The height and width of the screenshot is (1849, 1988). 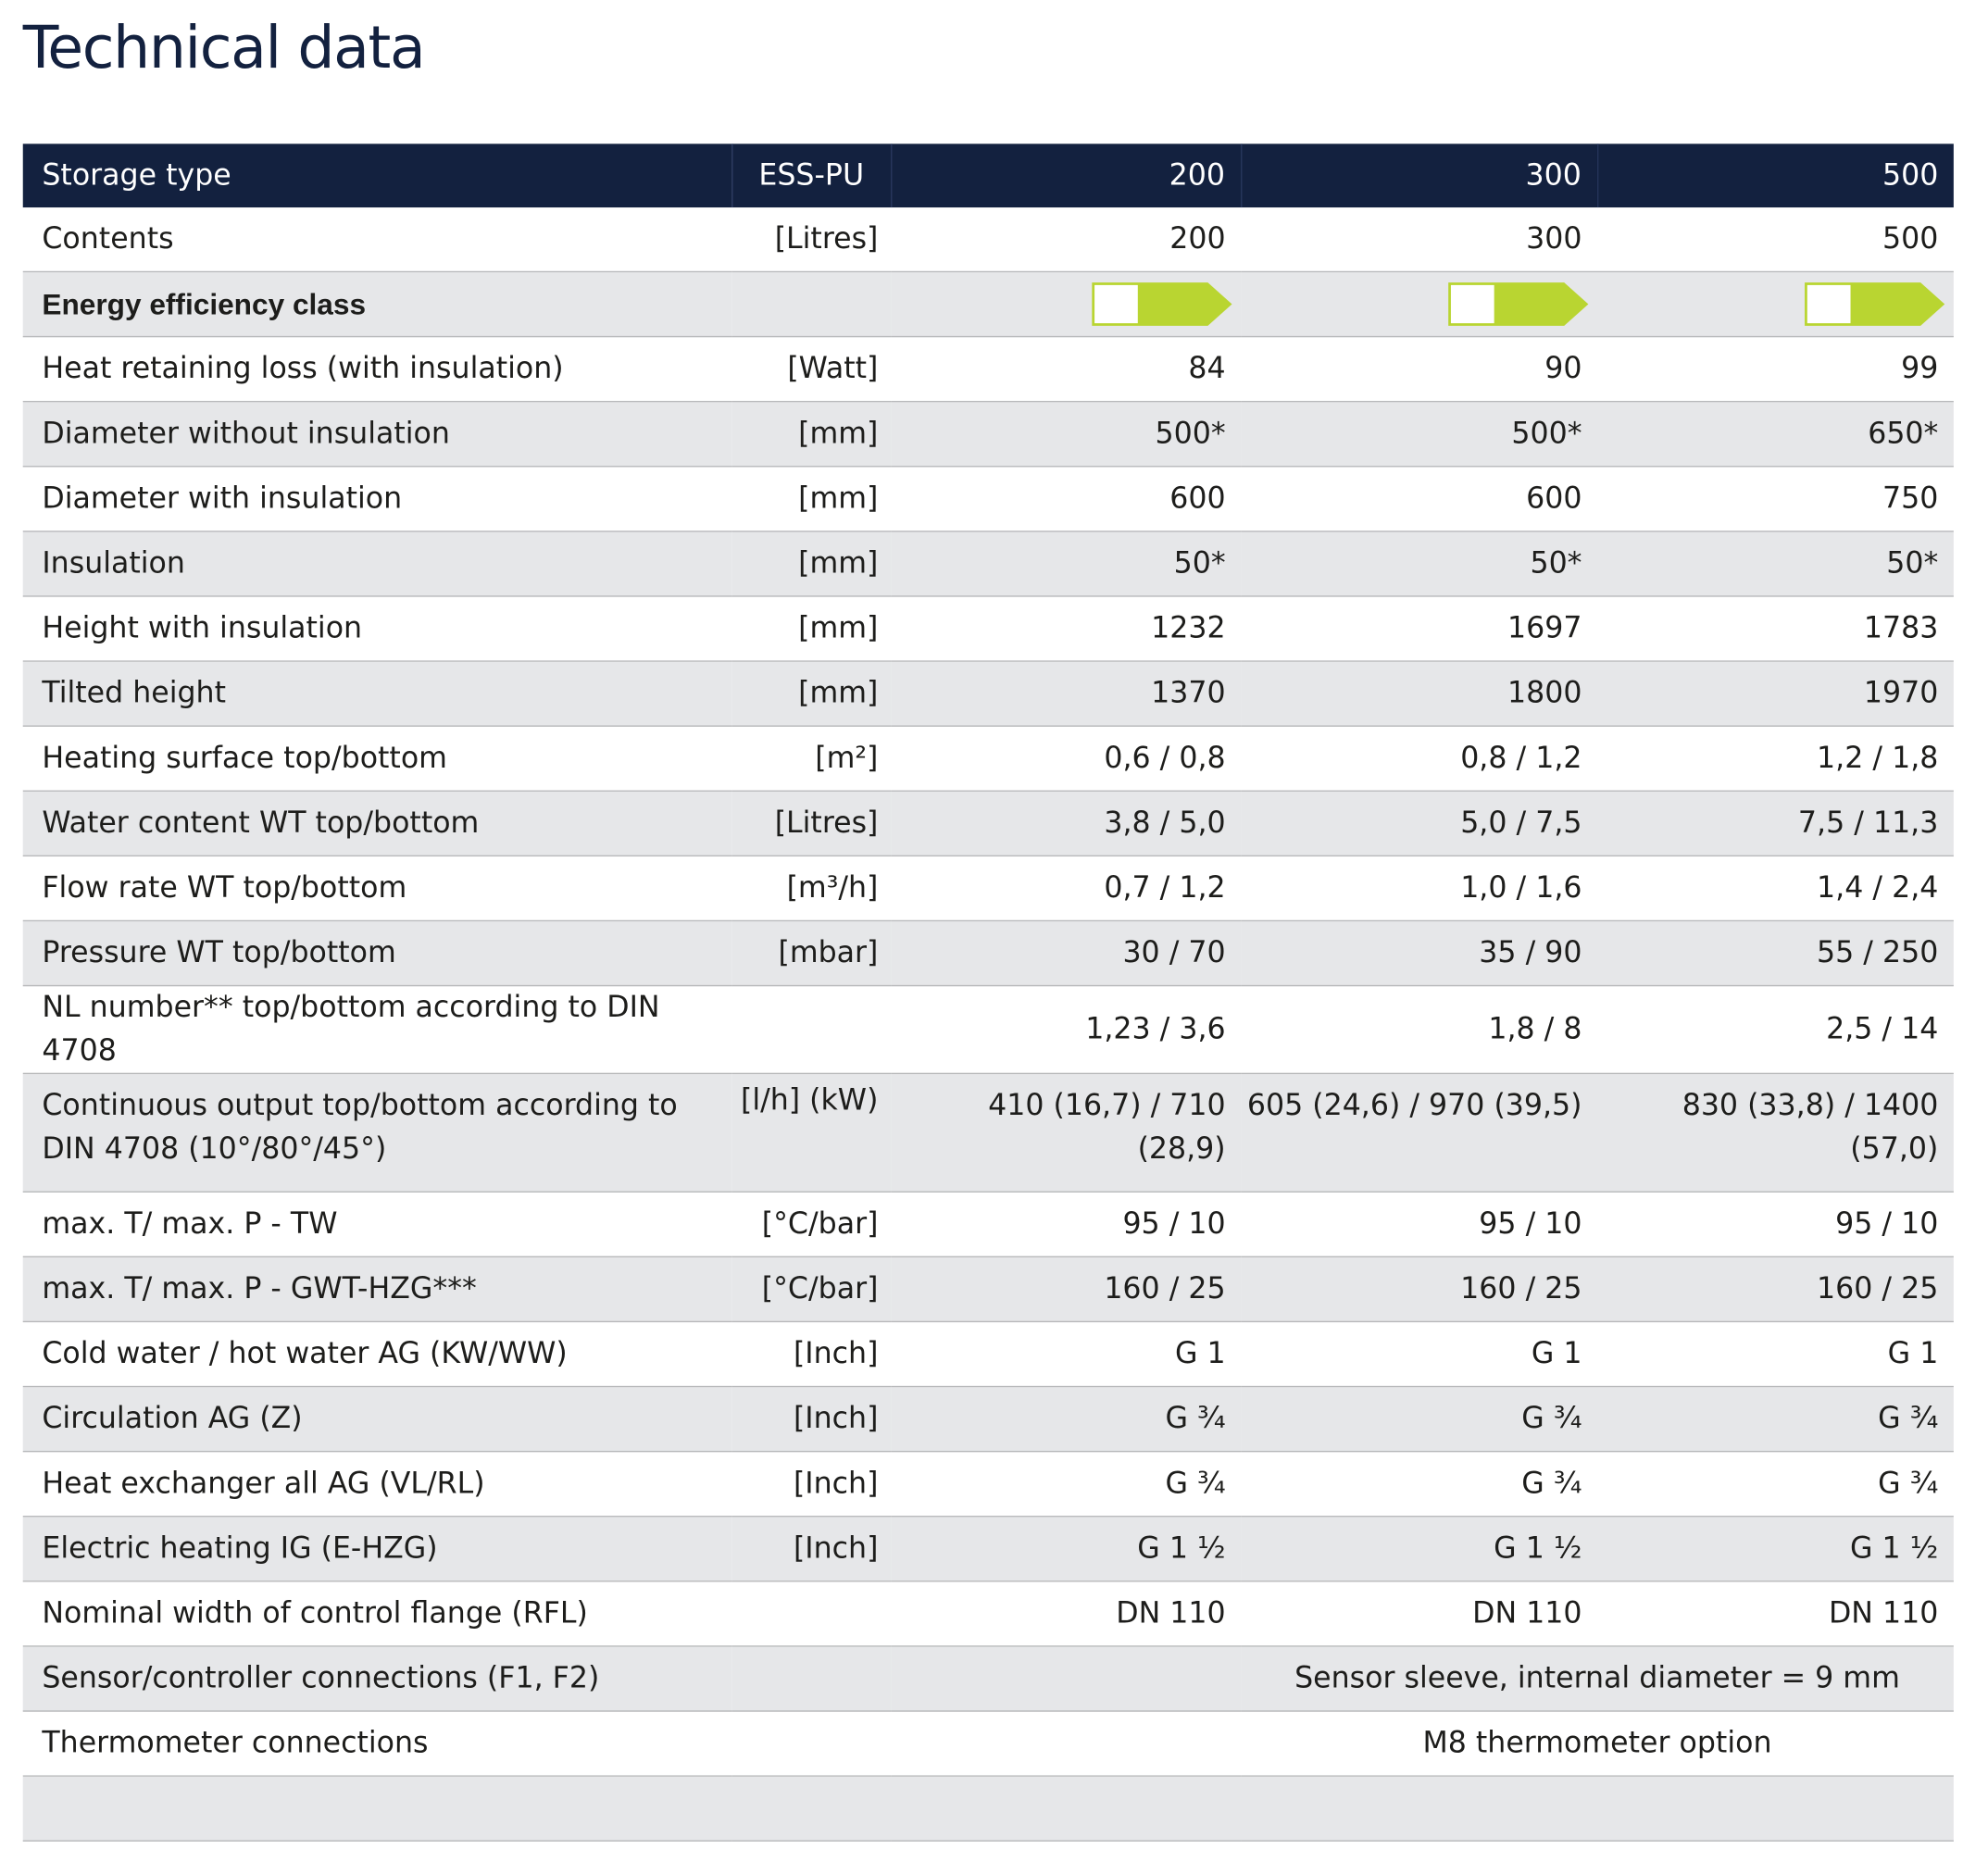 What do you see at coordinates (377, 889) in the screenshot?
I see `row-label: Flow rate WT top/bottom` at bounding box center [377, 889].